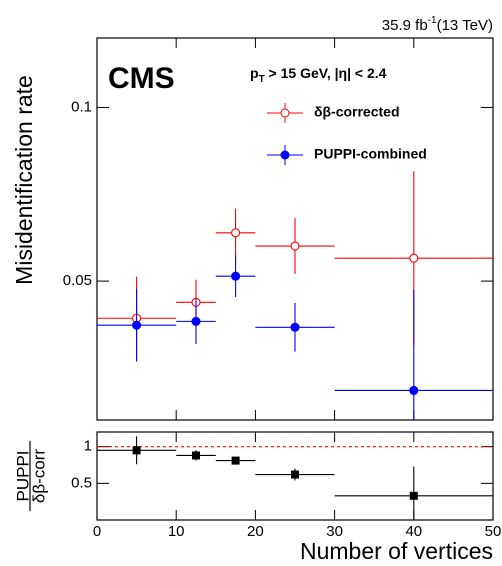  Describe the element at coordinates (254, 73) in the screenshot. I see `selection-p: p` at that location.